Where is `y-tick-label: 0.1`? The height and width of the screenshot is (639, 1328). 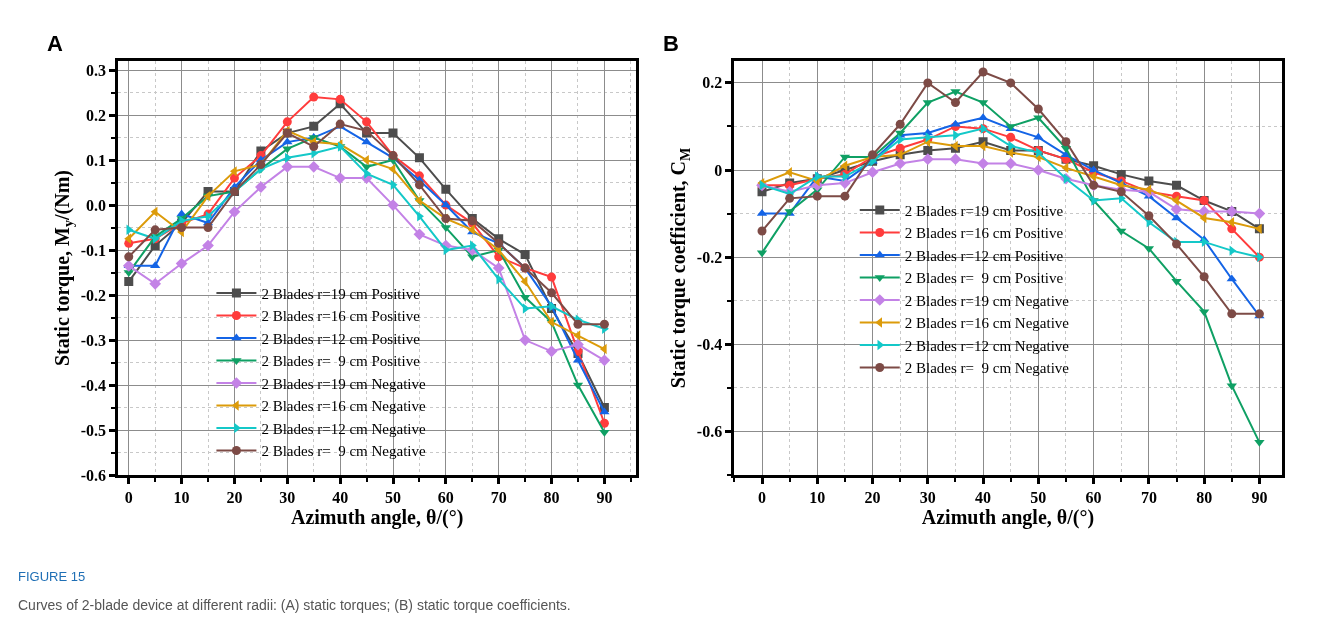 y-tick-label: 0.1 is located at coordinates (95, 160).